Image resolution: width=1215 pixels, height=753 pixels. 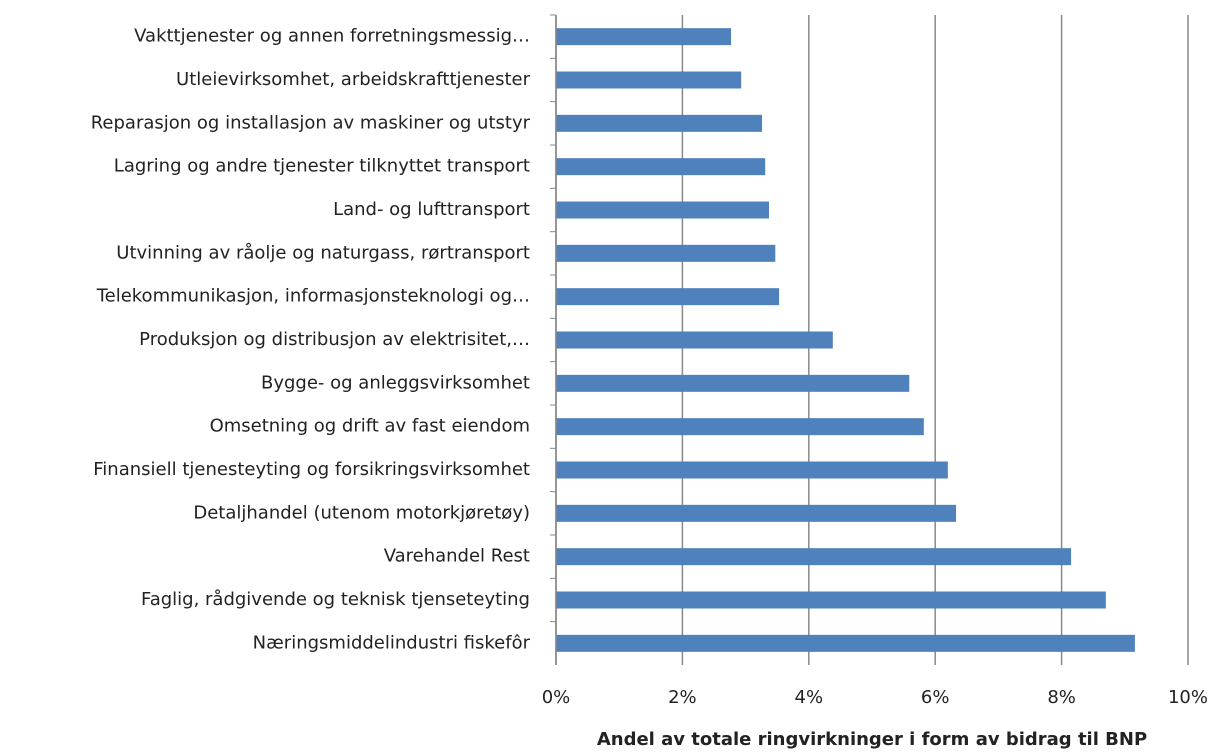 What do you see at coordinates (395, 382) in the screenshot?
I see `y-tick-label: Bygge- og anleggsvirksomhet` at bounding box center [395, 382].